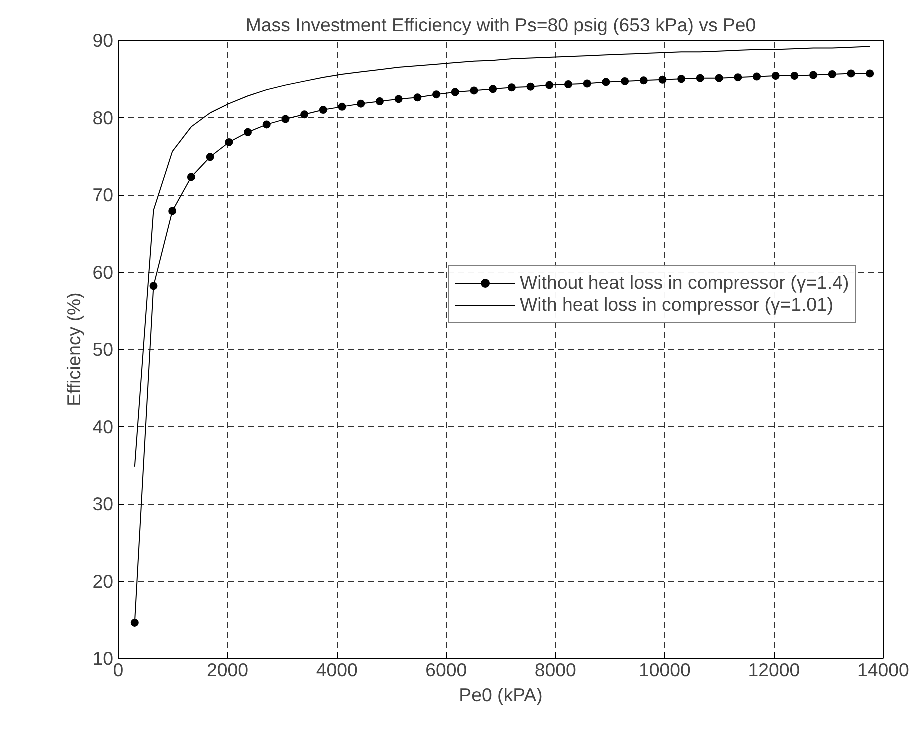  I want to click on chart-title: Mass Investment Efficiency with Ps=80 psig (653 kPa) vs Pe0, so click(501, 25).